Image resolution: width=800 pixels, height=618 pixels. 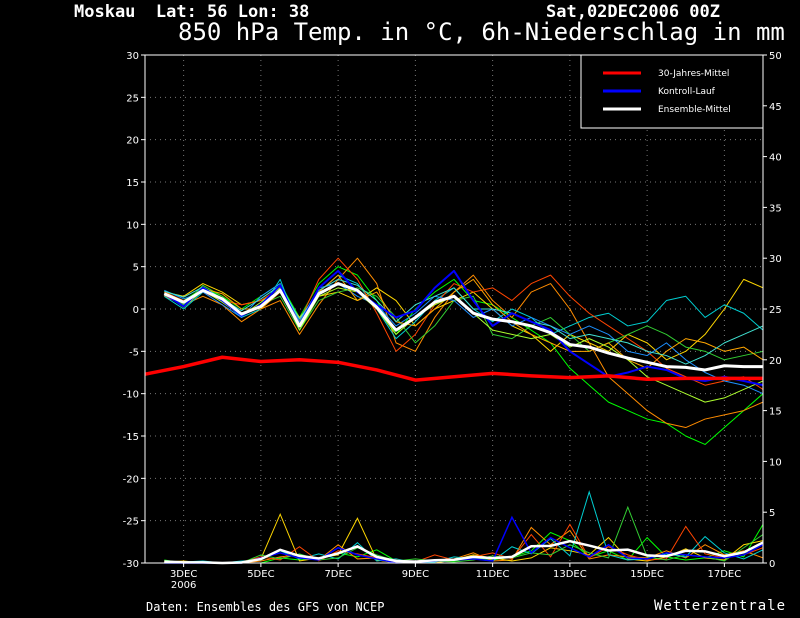 What do you see at coordinates (775, 107) in the screenshot?
I see `y-tick-label-right: 45` at bounding box center [775, 107].